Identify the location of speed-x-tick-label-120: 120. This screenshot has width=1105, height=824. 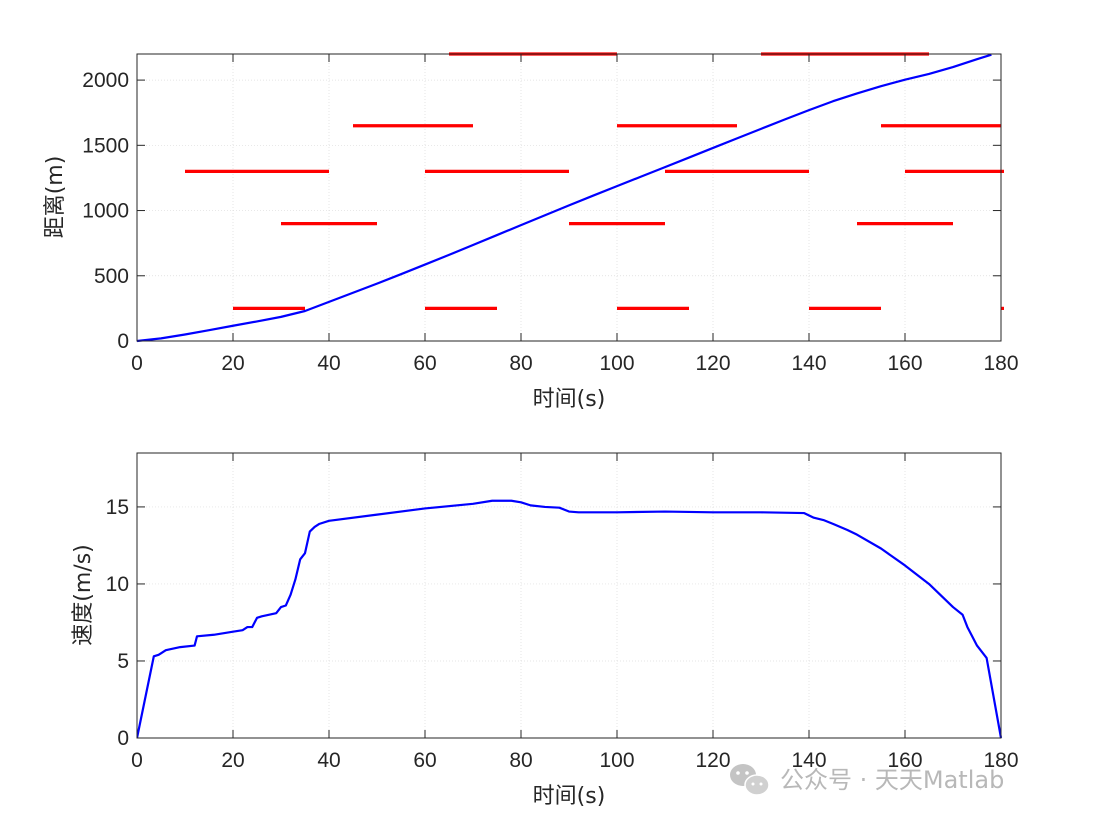
(712, 760).